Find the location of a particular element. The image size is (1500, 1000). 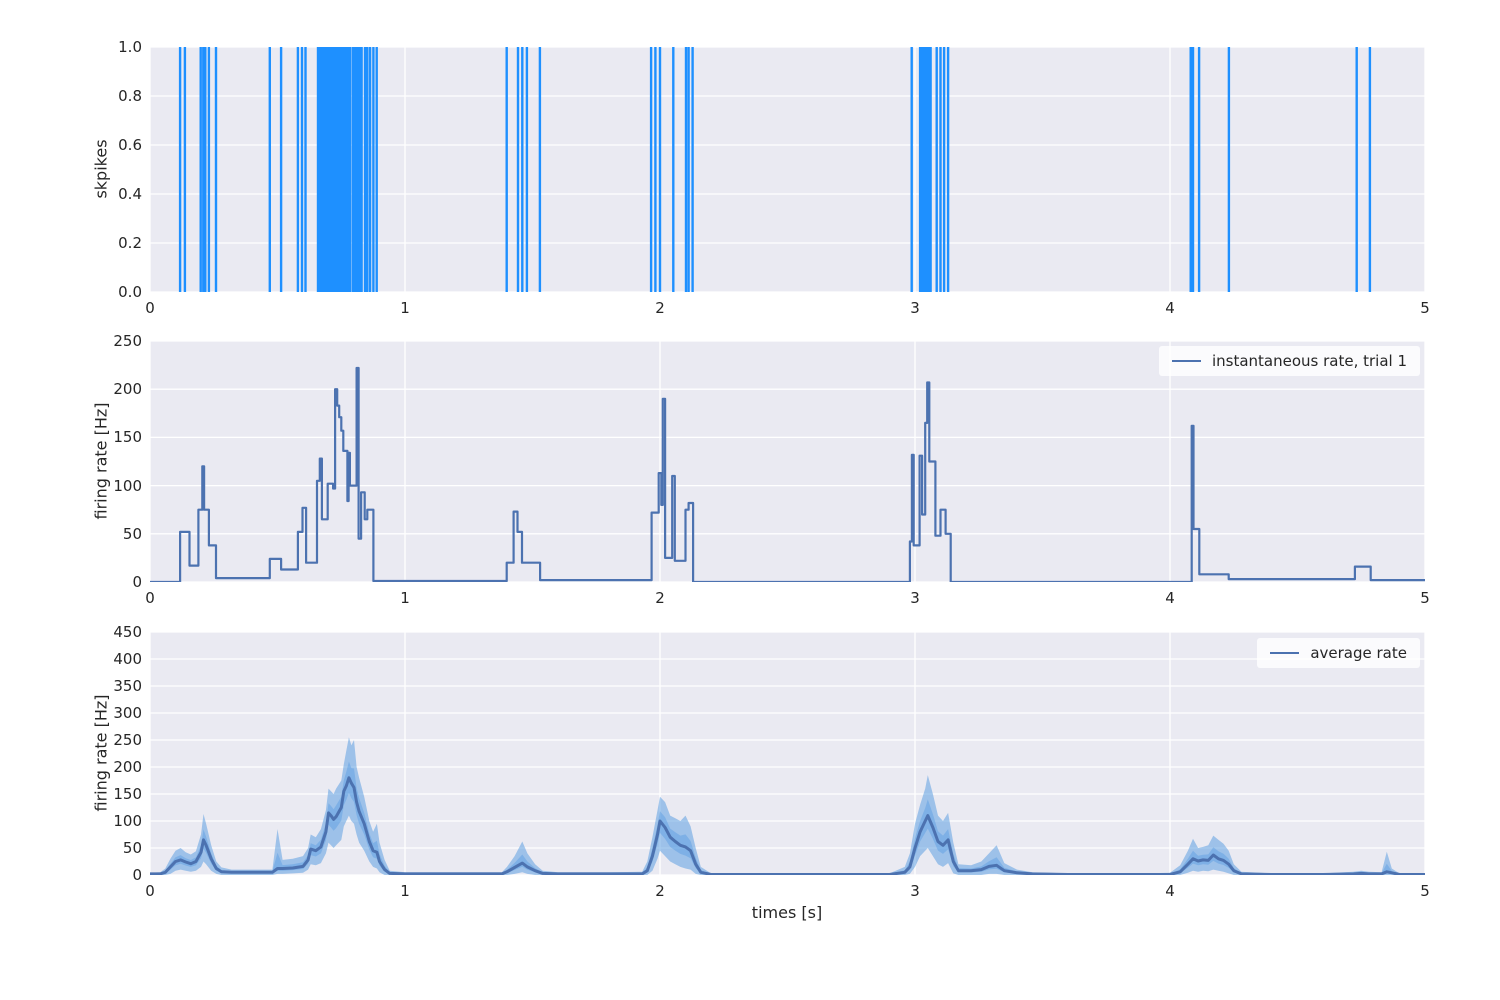

y-tick-label: 0.0 is located at coordinates (130, 292).